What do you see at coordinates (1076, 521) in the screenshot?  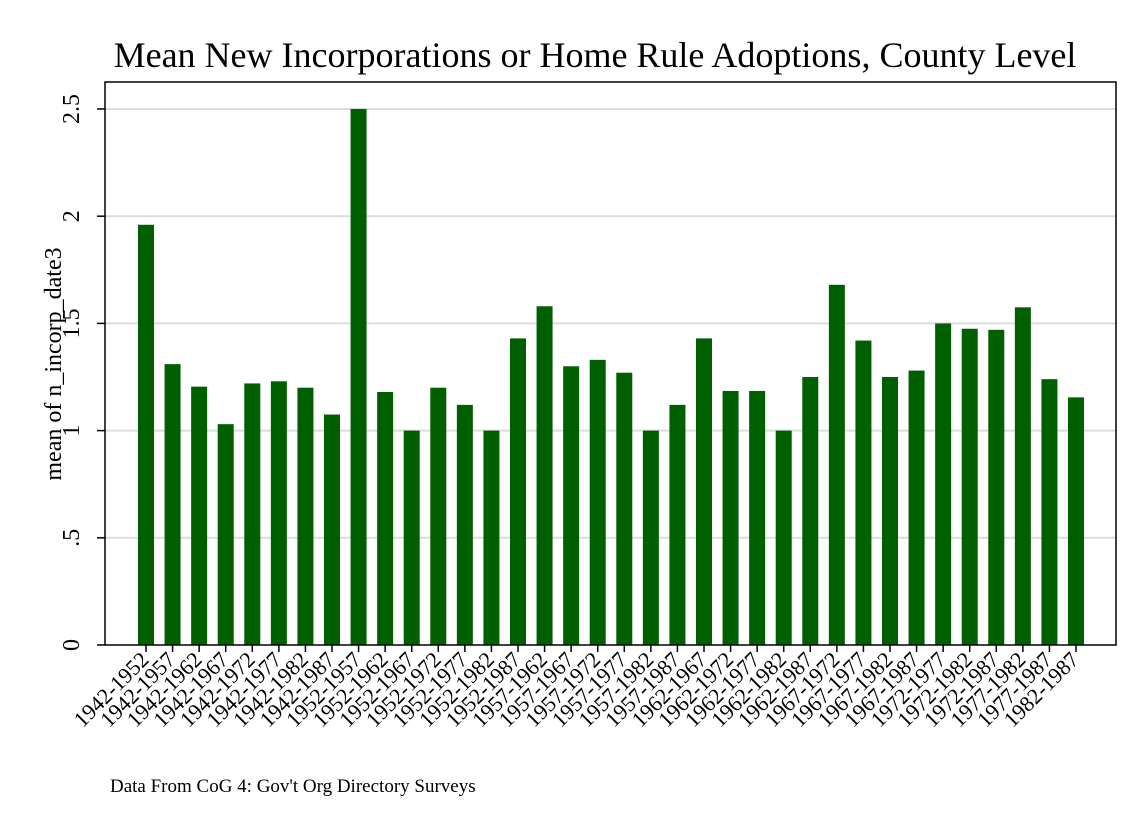 I see `bar-1982-1987` at bounding box center [1076, 521].